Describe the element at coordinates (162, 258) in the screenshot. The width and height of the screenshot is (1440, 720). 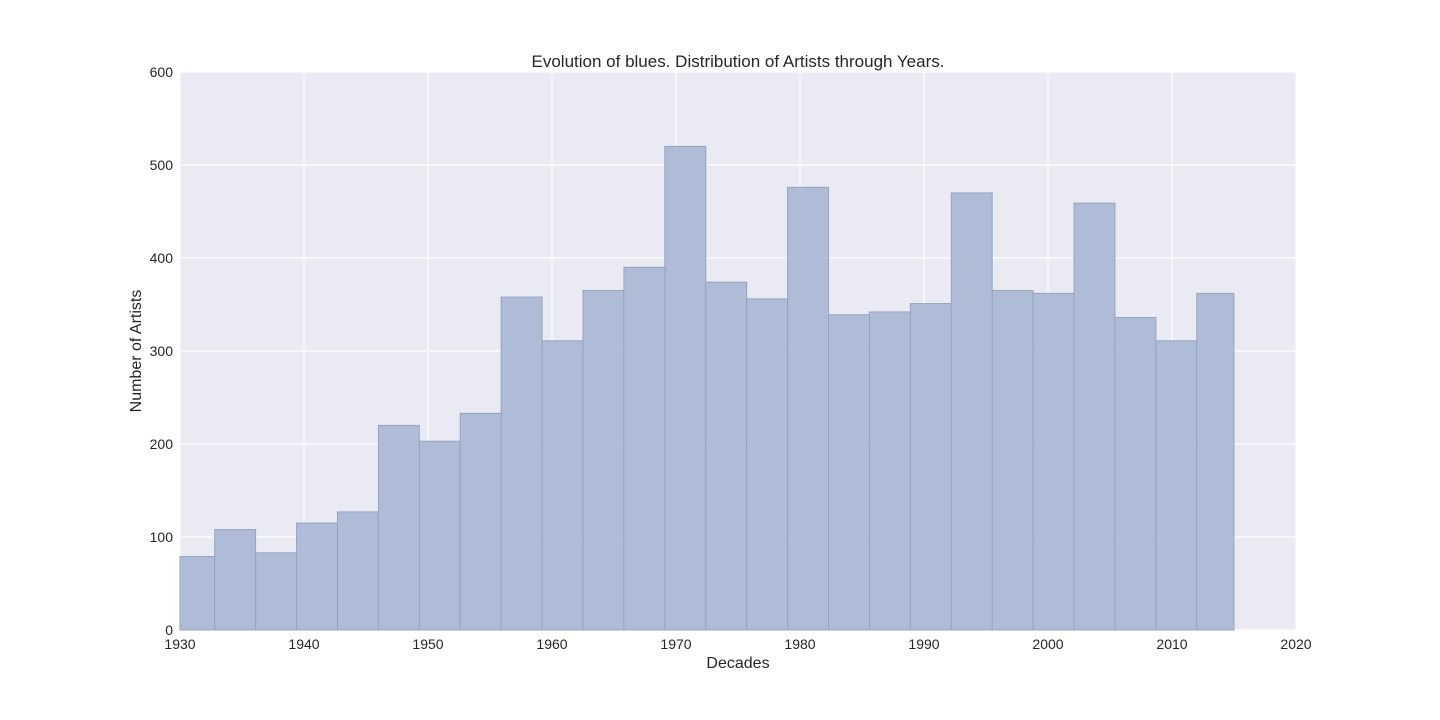
I see `y-tick-label: 400` at that location.